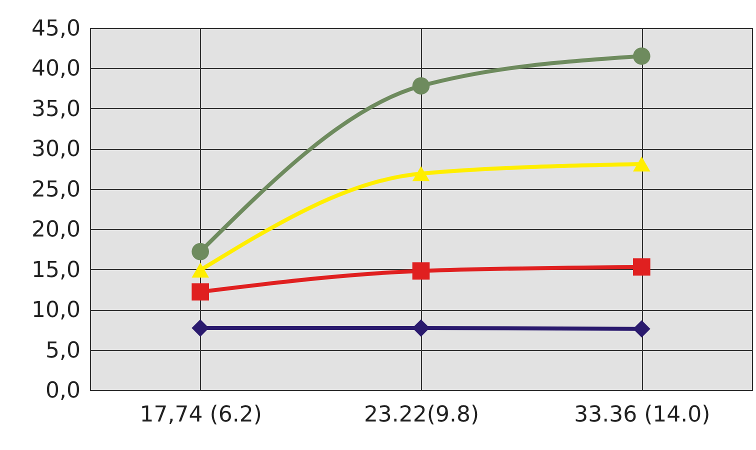  I want to click on y-tick-label: 30,0, so click(56, 149).